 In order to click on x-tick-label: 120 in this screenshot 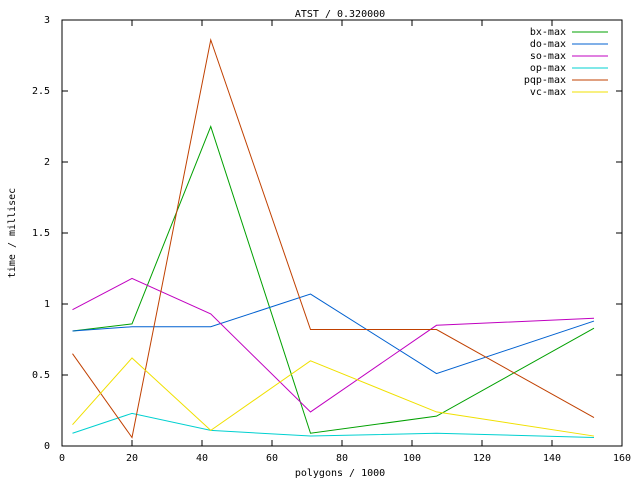, I will do `click(482, 458)`.